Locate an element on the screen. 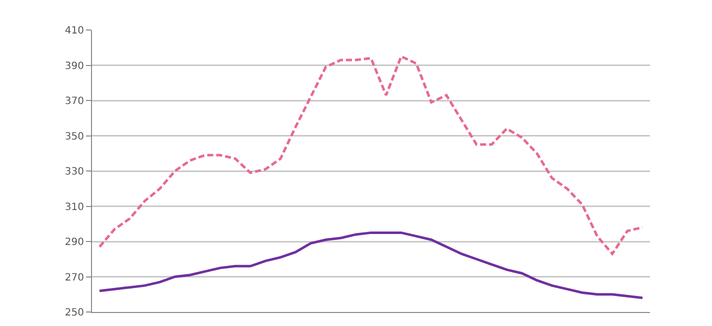  y-tick-label: 350 is located at coordinates (74, 136).